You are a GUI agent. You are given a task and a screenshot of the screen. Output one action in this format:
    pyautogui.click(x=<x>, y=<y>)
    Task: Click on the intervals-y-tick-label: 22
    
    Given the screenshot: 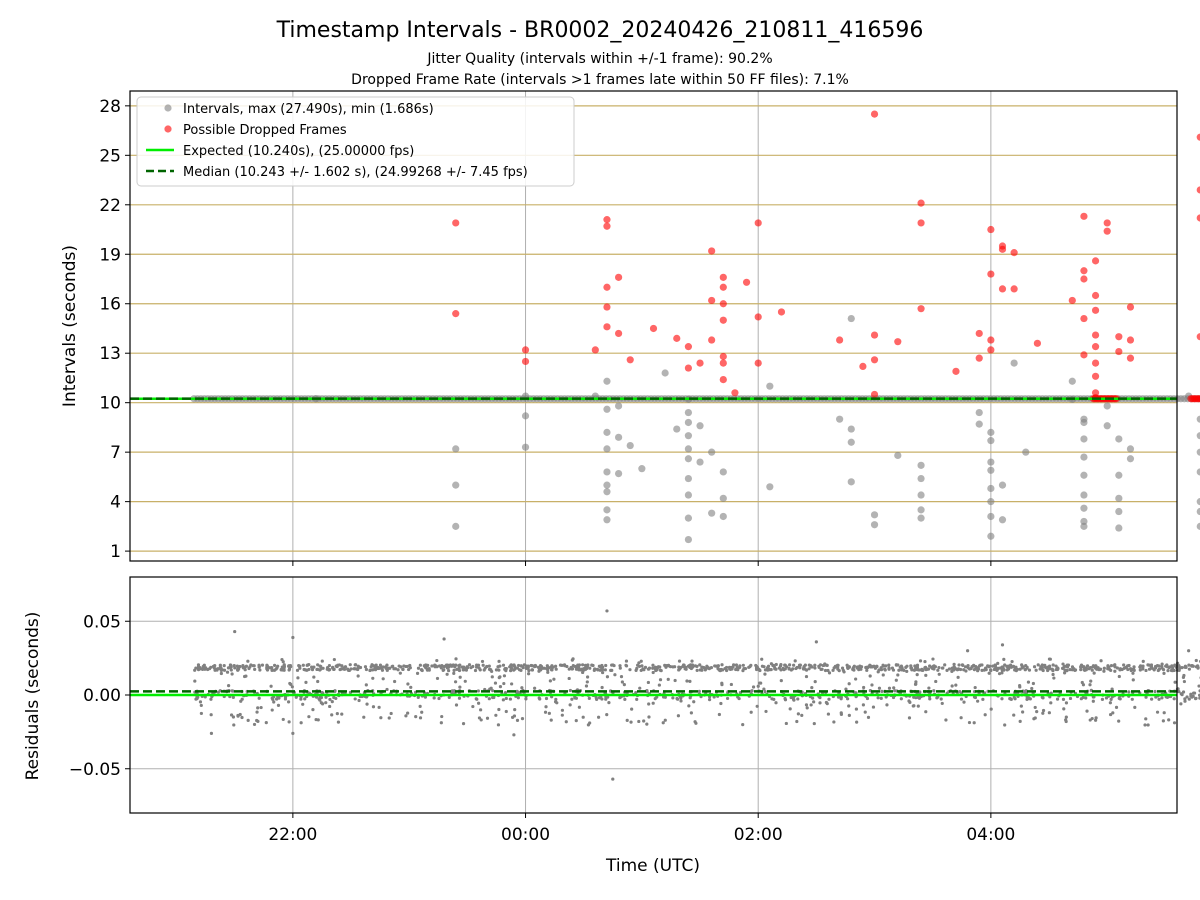 What is the action you would take?
    pyautogui.click(x=110, y=206)
    